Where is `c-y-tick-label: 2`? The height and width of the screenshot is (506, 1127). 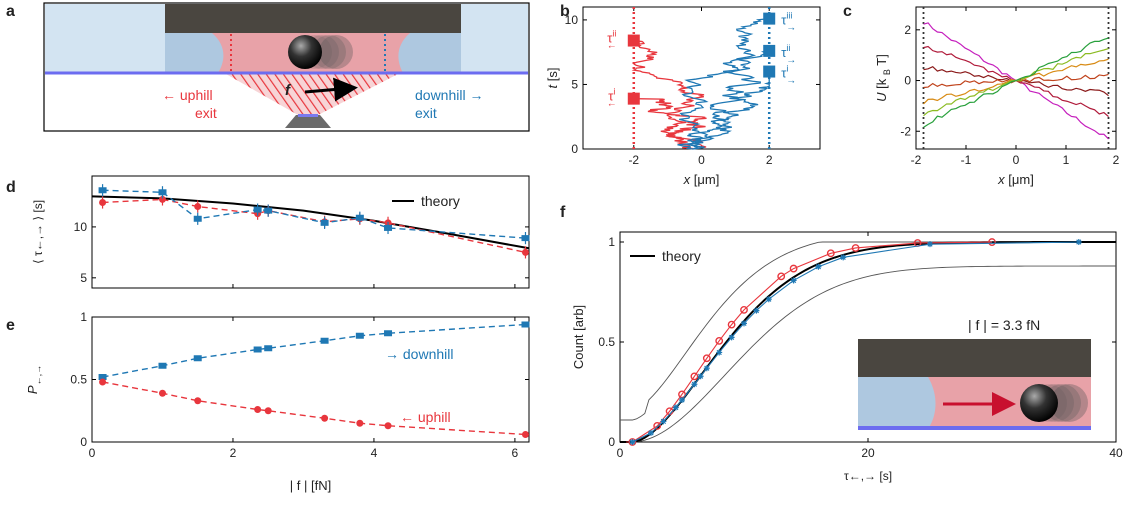 c-y-tick-label: 2 is located at coordinates (907, 30).